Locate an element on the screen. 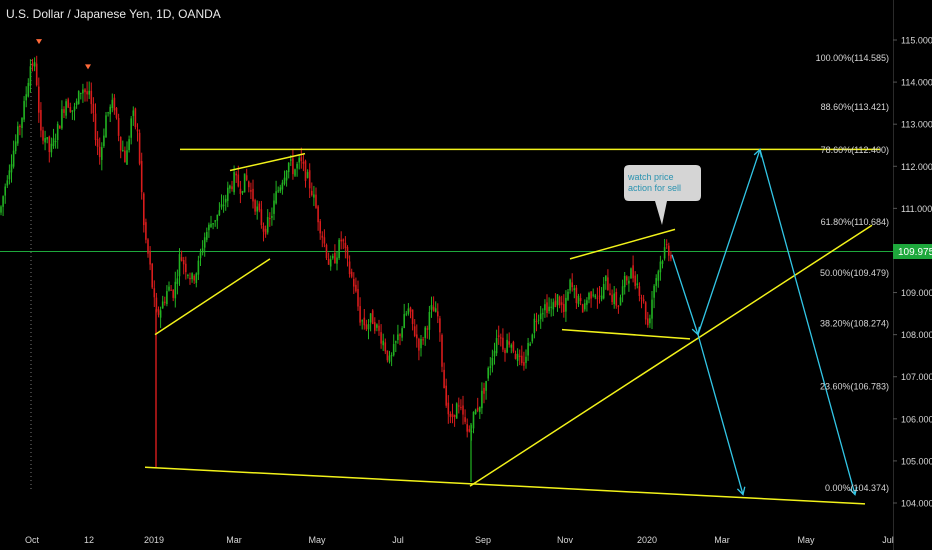  trendline-lower-wedge-2019 is located at coordinates (212, 297).